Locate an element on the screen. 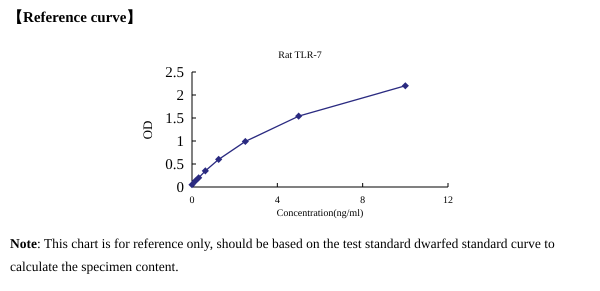  y-axis-title: OD is located at coordinates (147, 130).